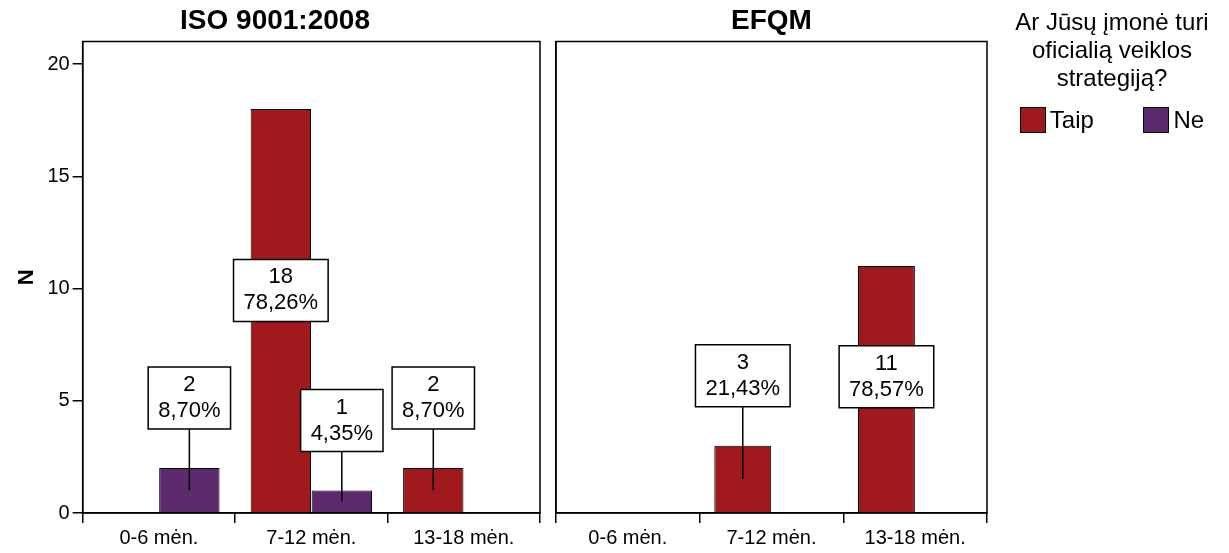 The height and width of the screenshot is (553, 1229). Describe the element at coordinates (771, 19) in the screenshot. I see `chart-title: EFQM` at that location.